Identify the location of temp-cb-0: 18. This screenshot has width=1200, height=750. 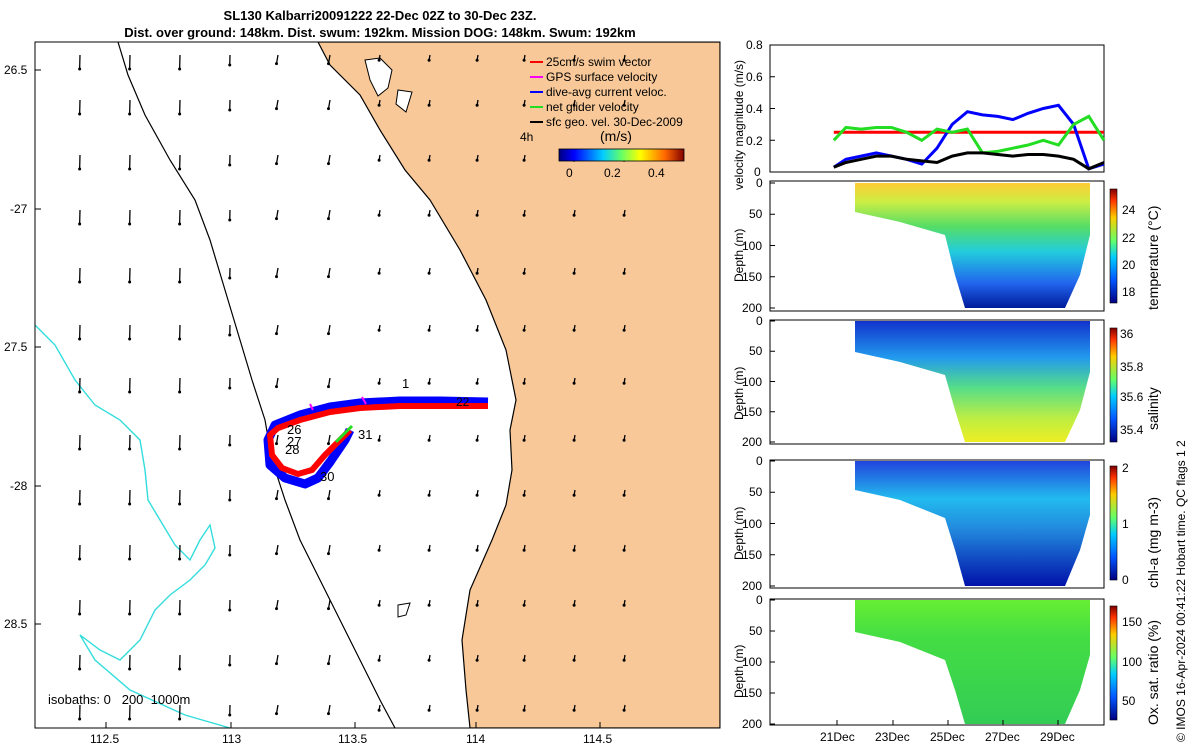
(1129, 292).